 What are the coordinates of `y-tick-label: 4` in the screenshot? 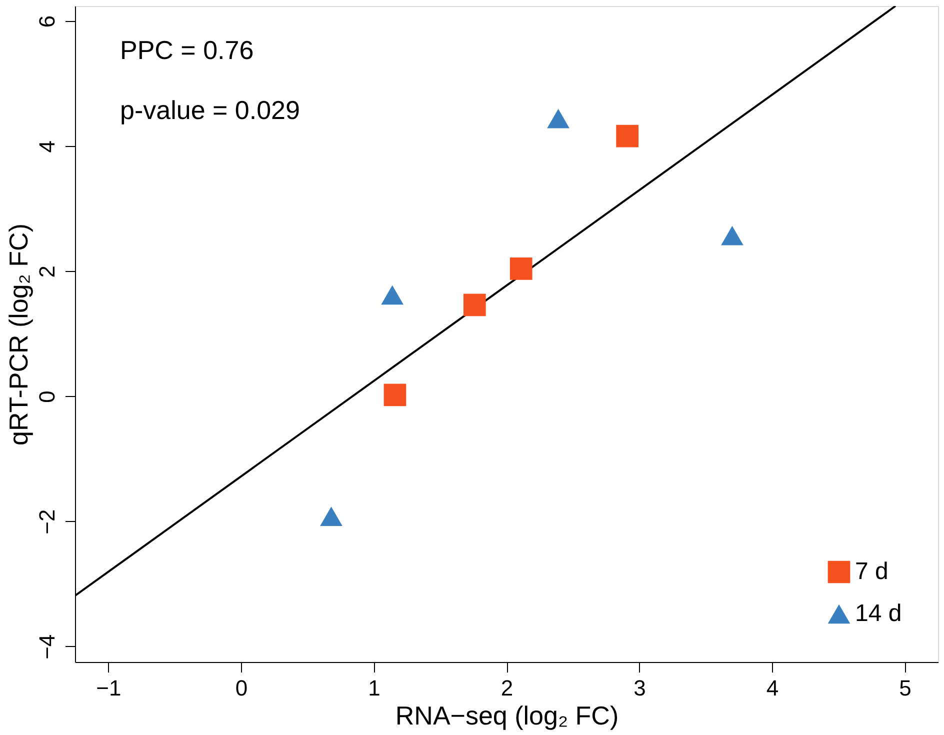 It's located at (47, 146).